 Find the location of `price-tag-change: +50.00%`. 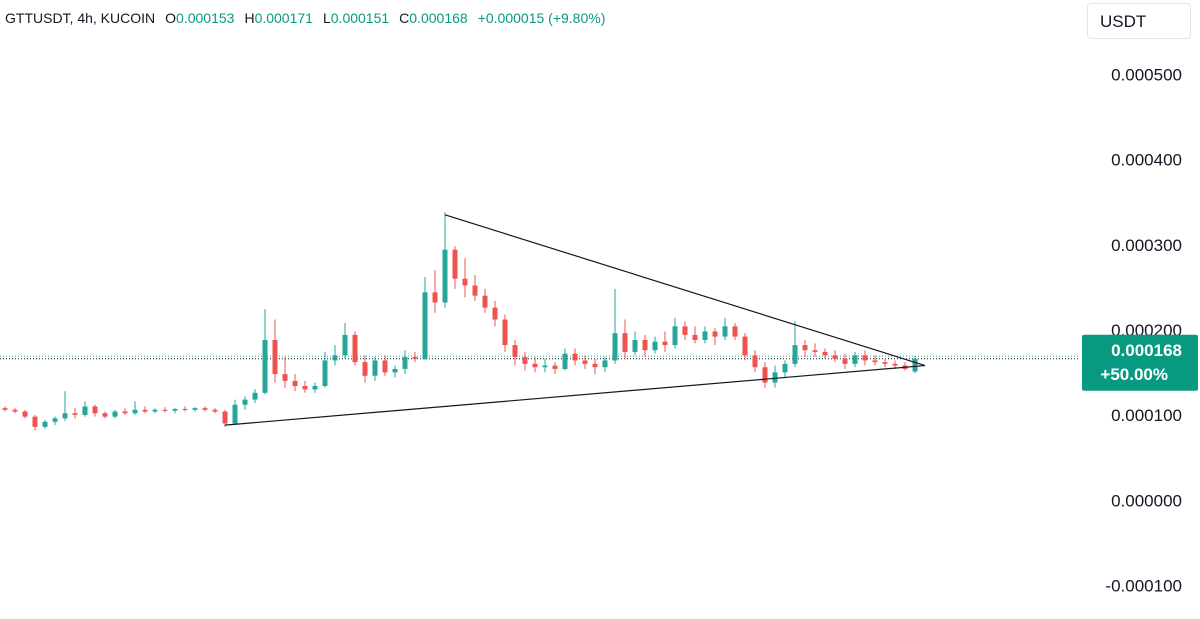

price-tag-change: +50.00% is located at coordinates (1134, 374).